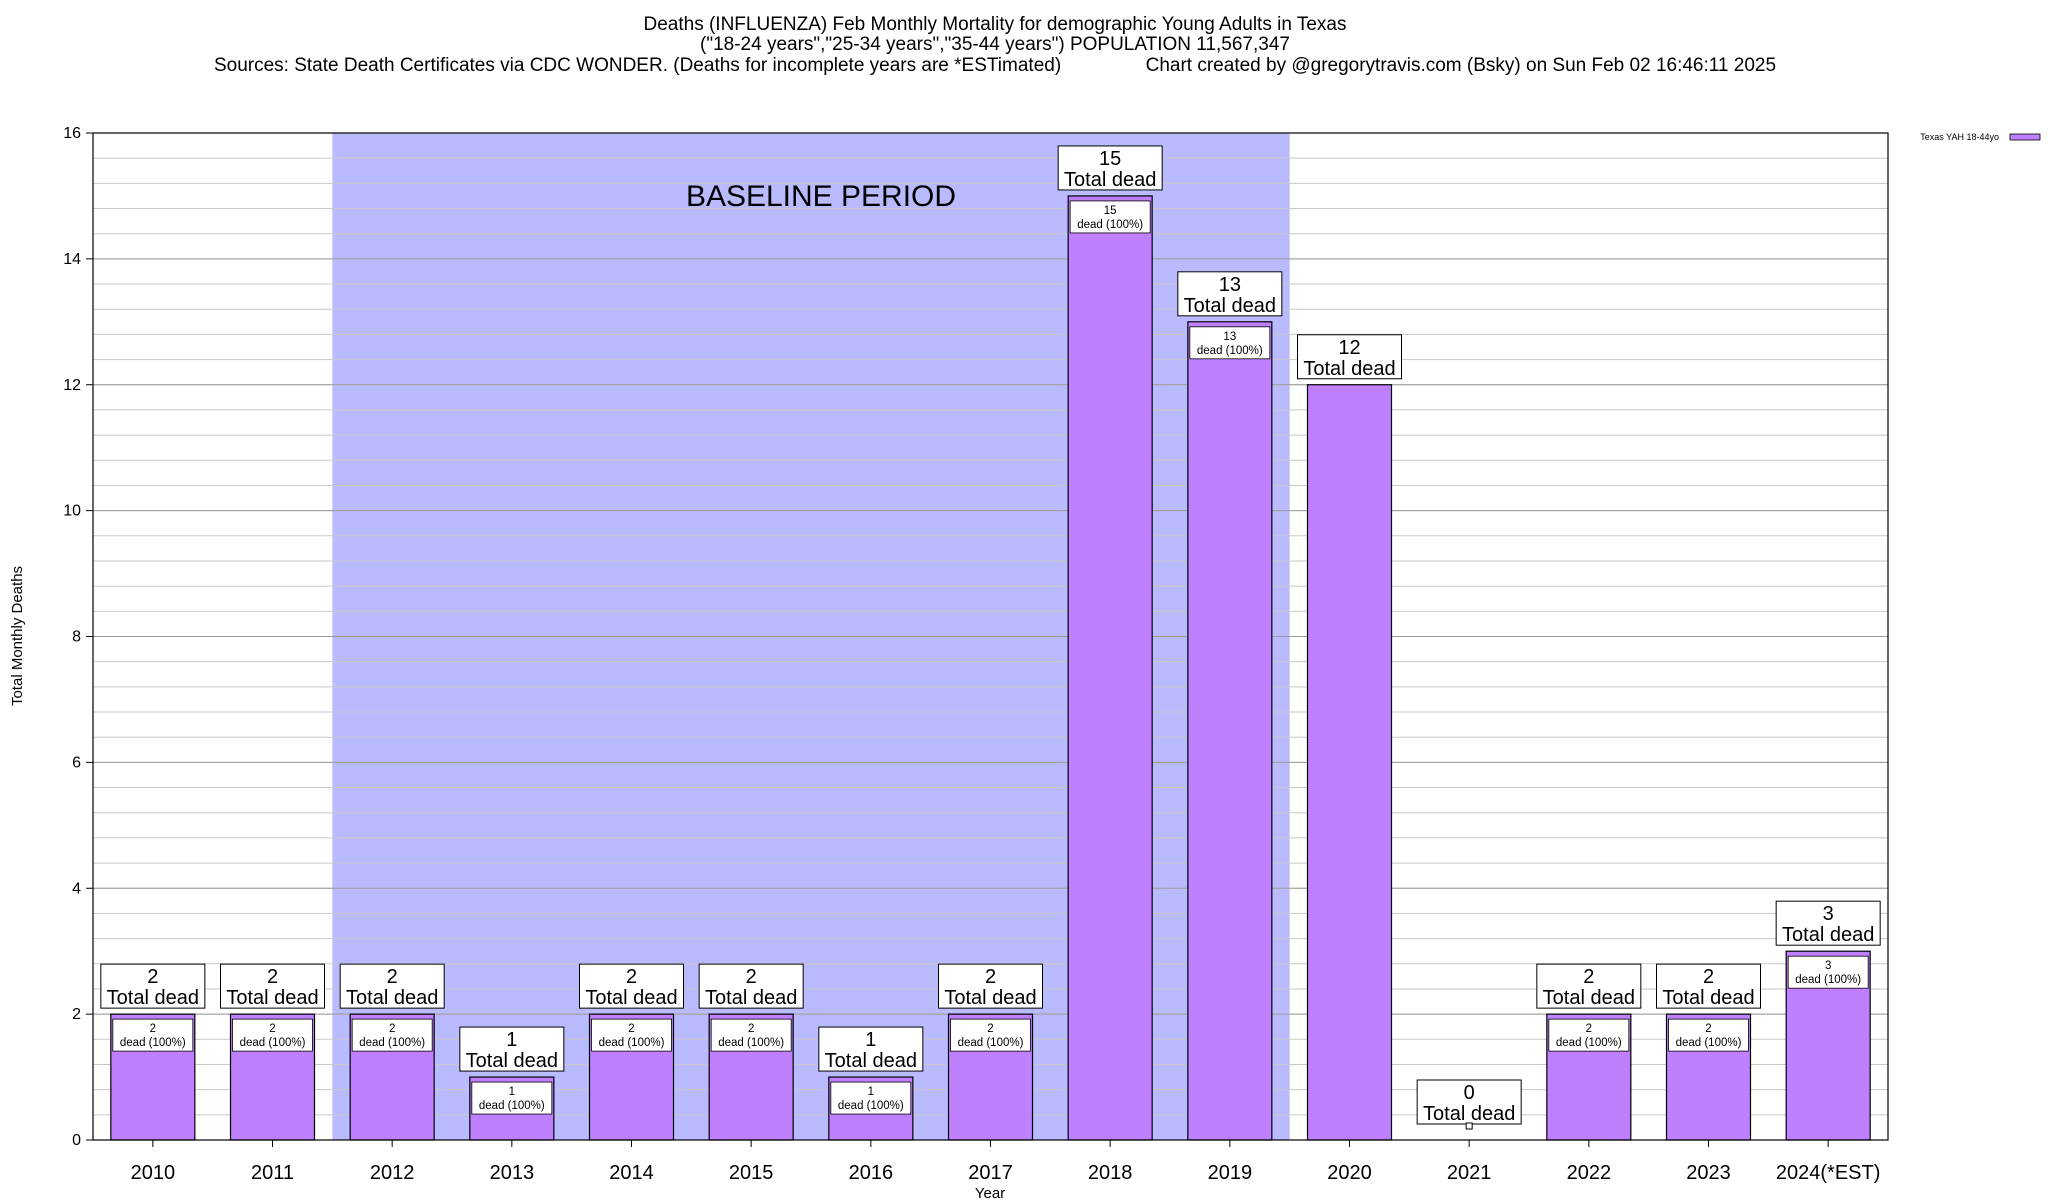 The height and width of the screenshot is (1200, 2048). Describe the element at coordinates (1959, 137) in the screenshot. I see `legend-label: Texas YAH 18-44yo` at that location.